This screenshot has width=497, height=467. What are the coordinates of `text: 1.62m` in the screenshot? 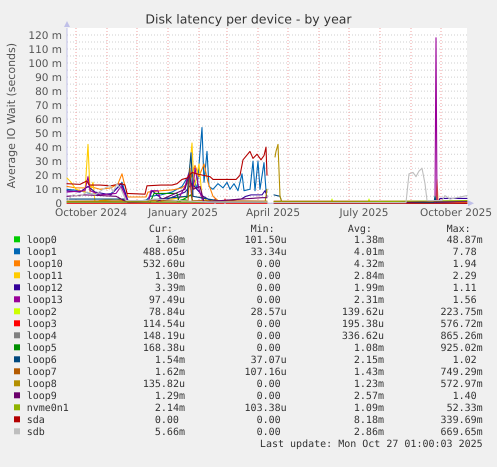 It's located at (169, 372).